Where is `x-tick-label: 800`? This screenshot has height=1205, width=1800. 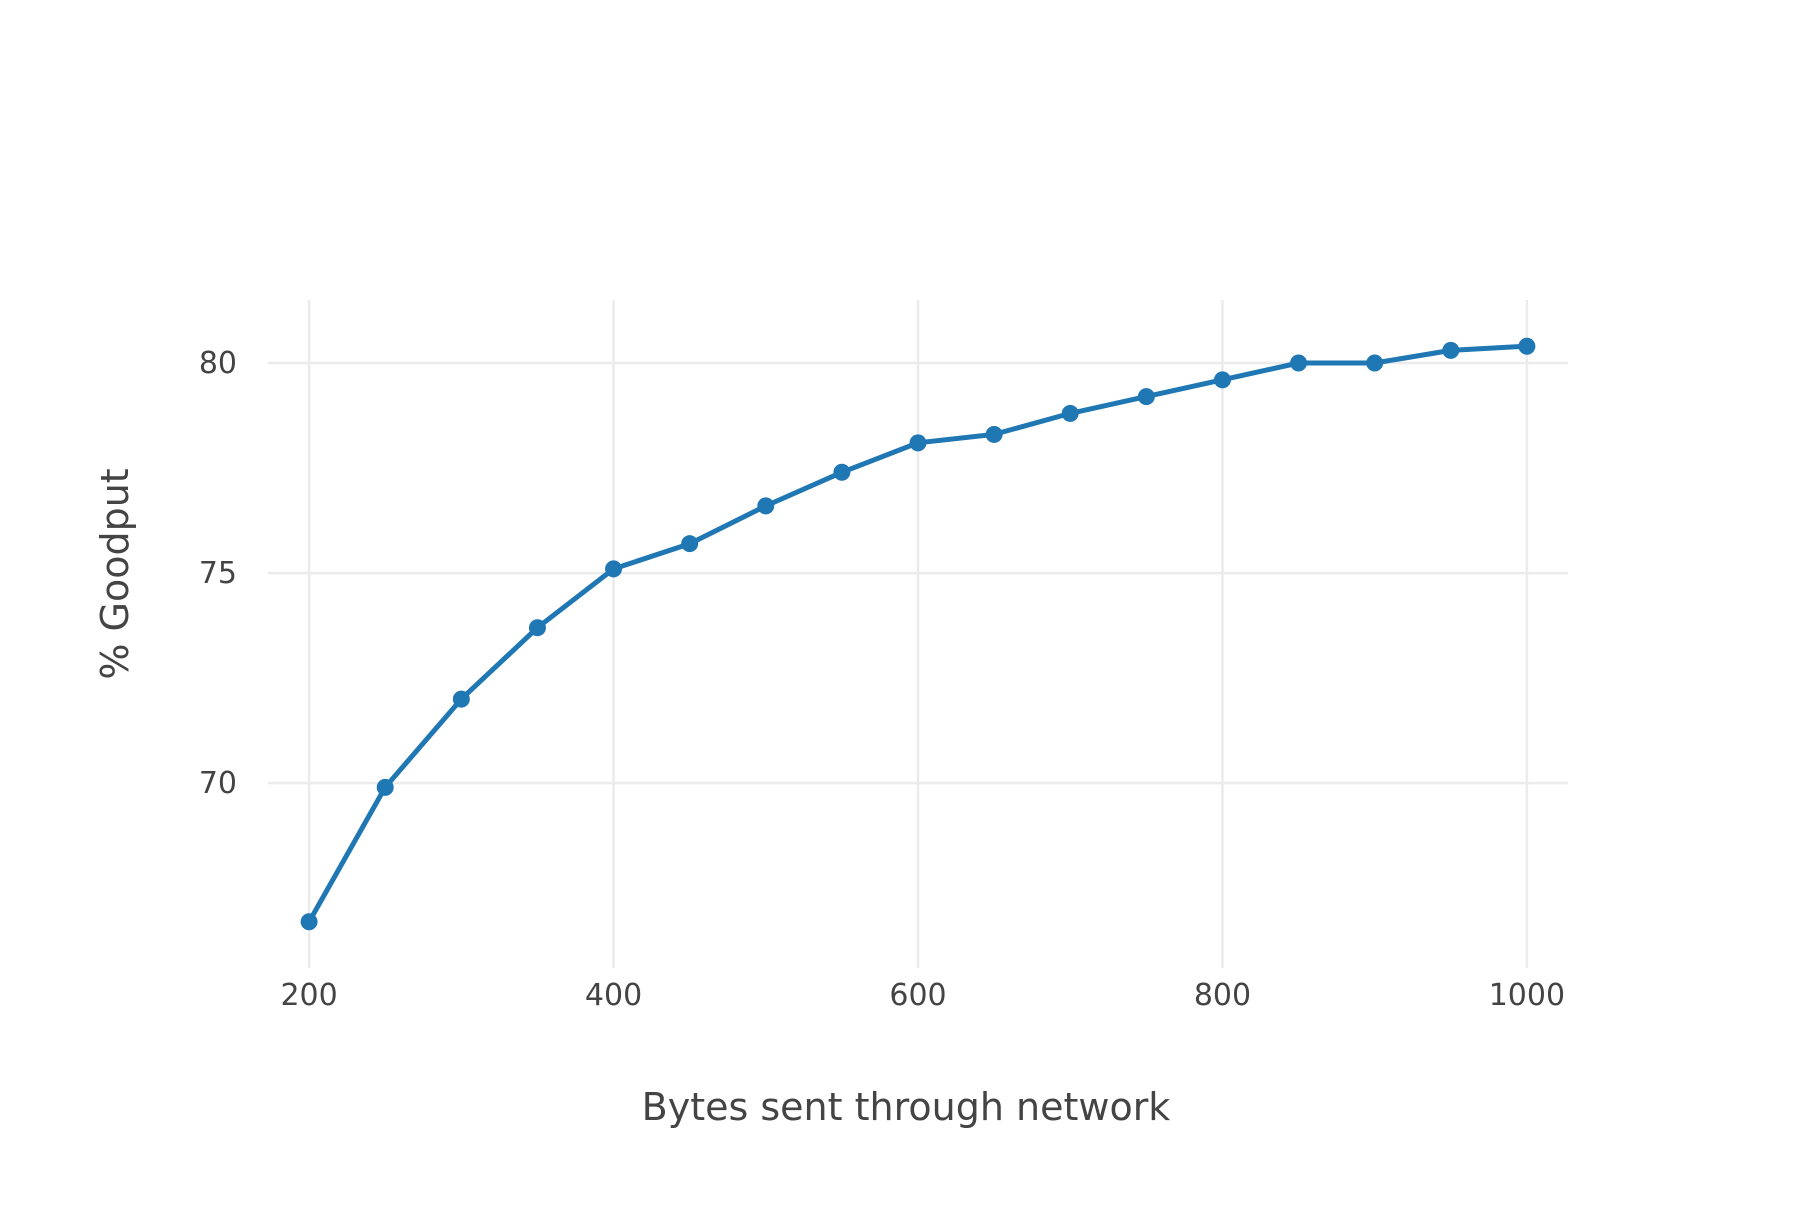 x-tick-label: 800 is located at coordinates (1222, 995).